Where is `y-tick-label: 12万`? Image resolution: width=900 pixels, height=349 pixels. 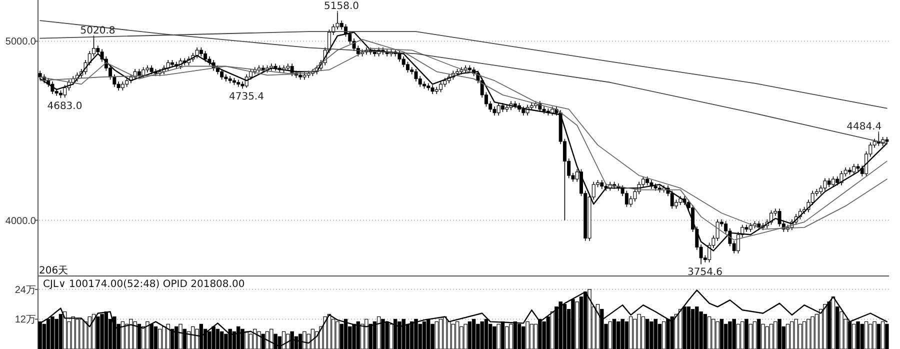
y-tick-label: 12万 is located at coordinates (25, 320).